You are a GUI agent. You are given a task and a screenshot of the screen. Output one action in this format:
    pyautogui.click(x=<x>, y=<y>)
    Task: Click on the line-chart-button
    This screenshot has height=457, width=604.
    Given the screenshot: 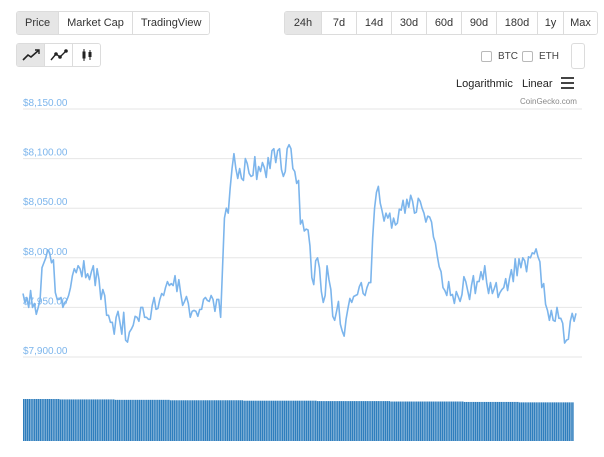 What is the action you would take?
    pyautogui.click(x=31, y=55)
    